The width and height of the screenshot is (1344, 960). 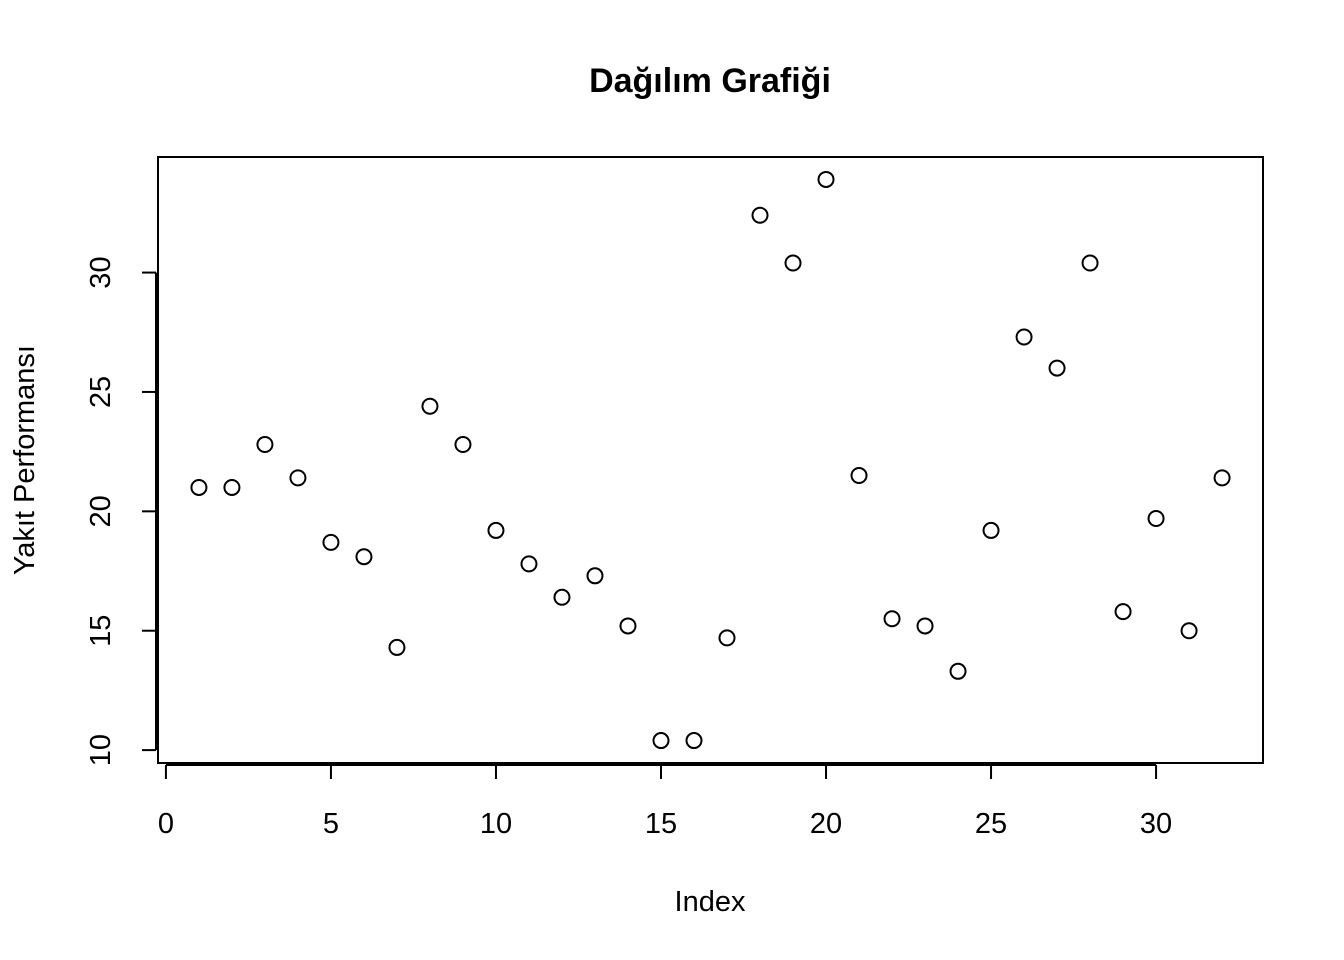 What do you see at coordinates (121, 511) in the screenshot?
I see `y-axis: 10 15 20 25 30` at bounding box center [121, 511].